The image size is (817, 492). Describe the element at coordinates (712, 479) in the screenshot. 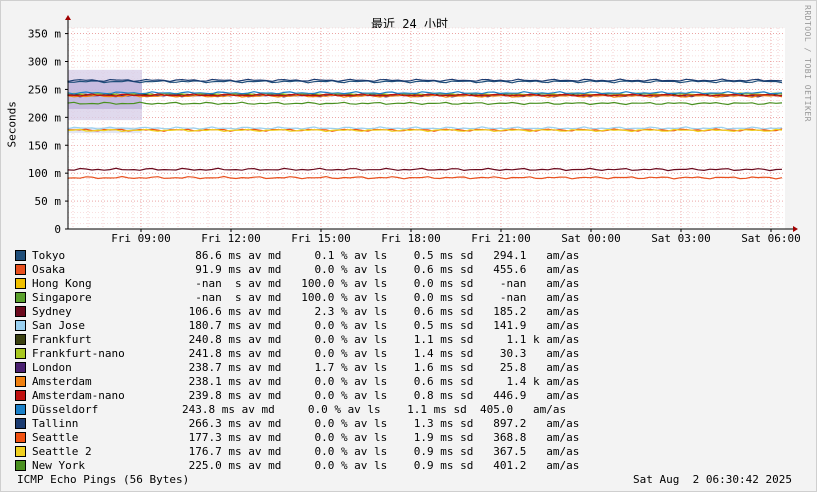

I see `footer-right: Sat Aug 2 06:30:42 2025` at that location.